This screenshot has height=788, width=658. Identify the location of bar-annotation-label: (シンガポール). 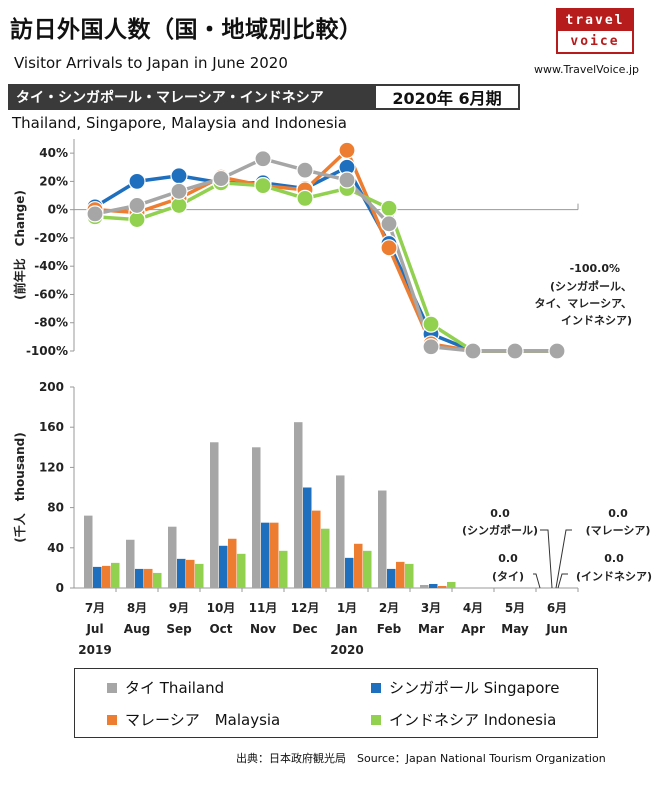
(500, 530).